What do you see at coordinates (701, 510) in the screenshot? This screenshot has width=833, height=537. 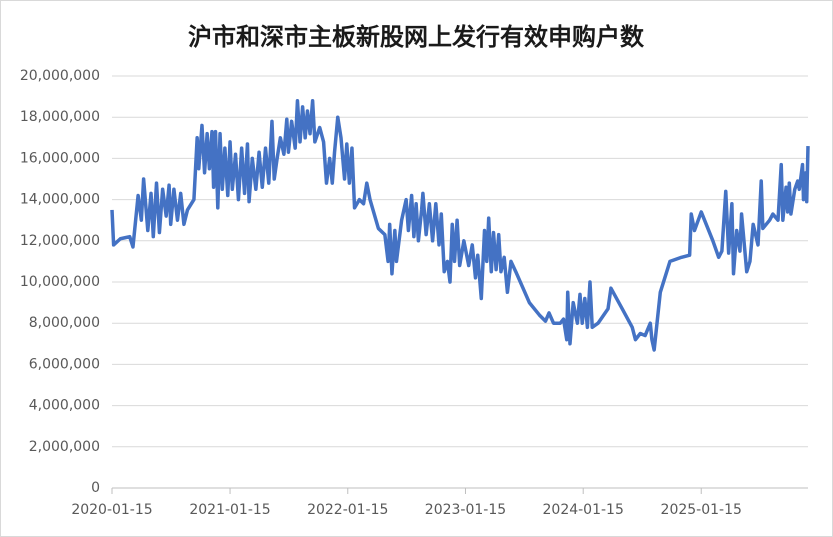 I see `x-tick-label: 2025-01-15` at bounding box center [701, 510].